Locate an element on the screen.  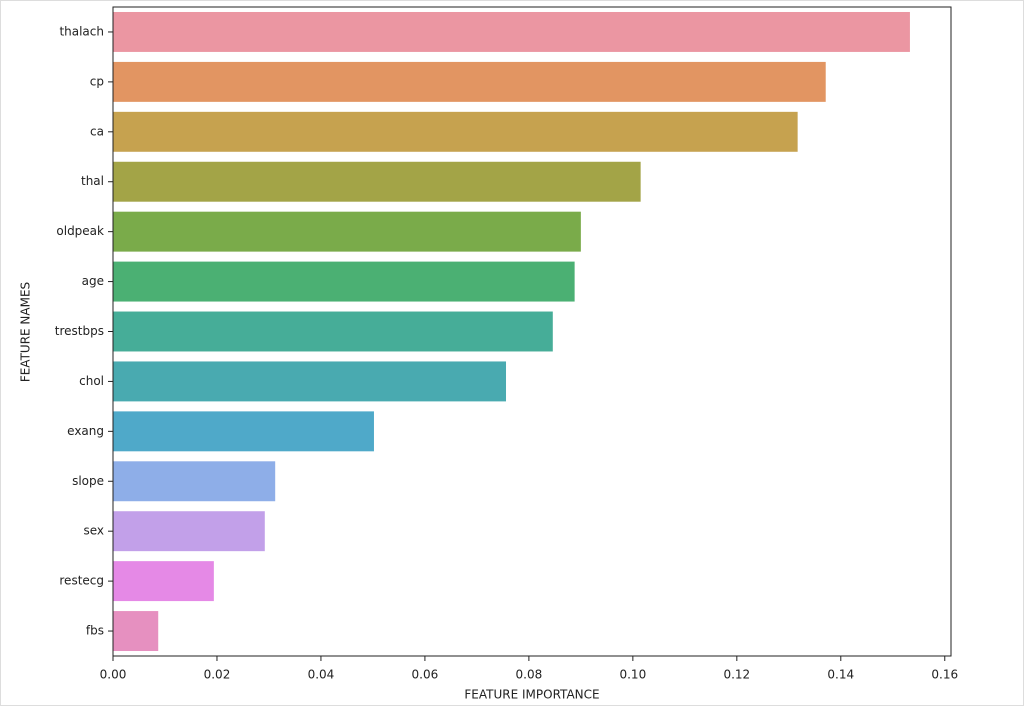
x-tick-label: 0.06 is located at coordinates (425, 675).